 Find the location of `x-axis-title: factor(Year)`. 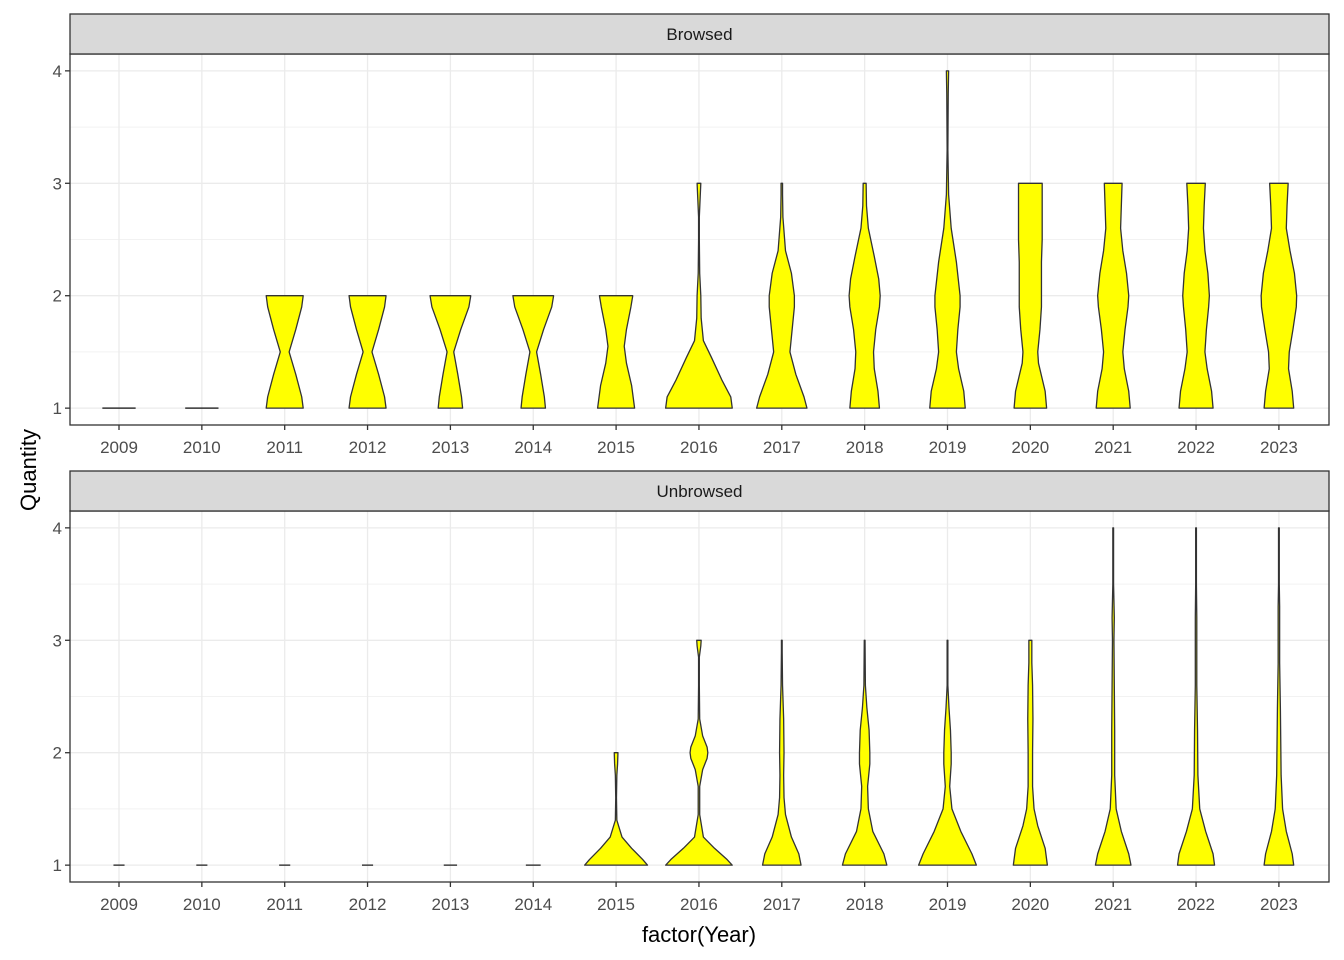

x-axis-title: factor(Year) is located at coordinates (699, 934).